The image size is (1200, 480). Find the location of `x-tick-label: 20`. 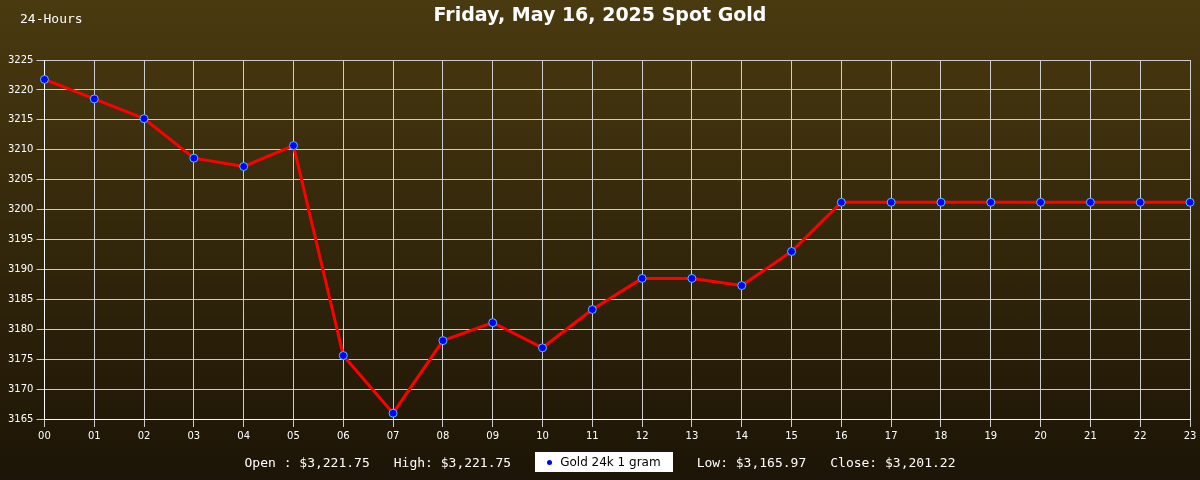

x-tick-label: 20 is located at coordinates (1040, 435).